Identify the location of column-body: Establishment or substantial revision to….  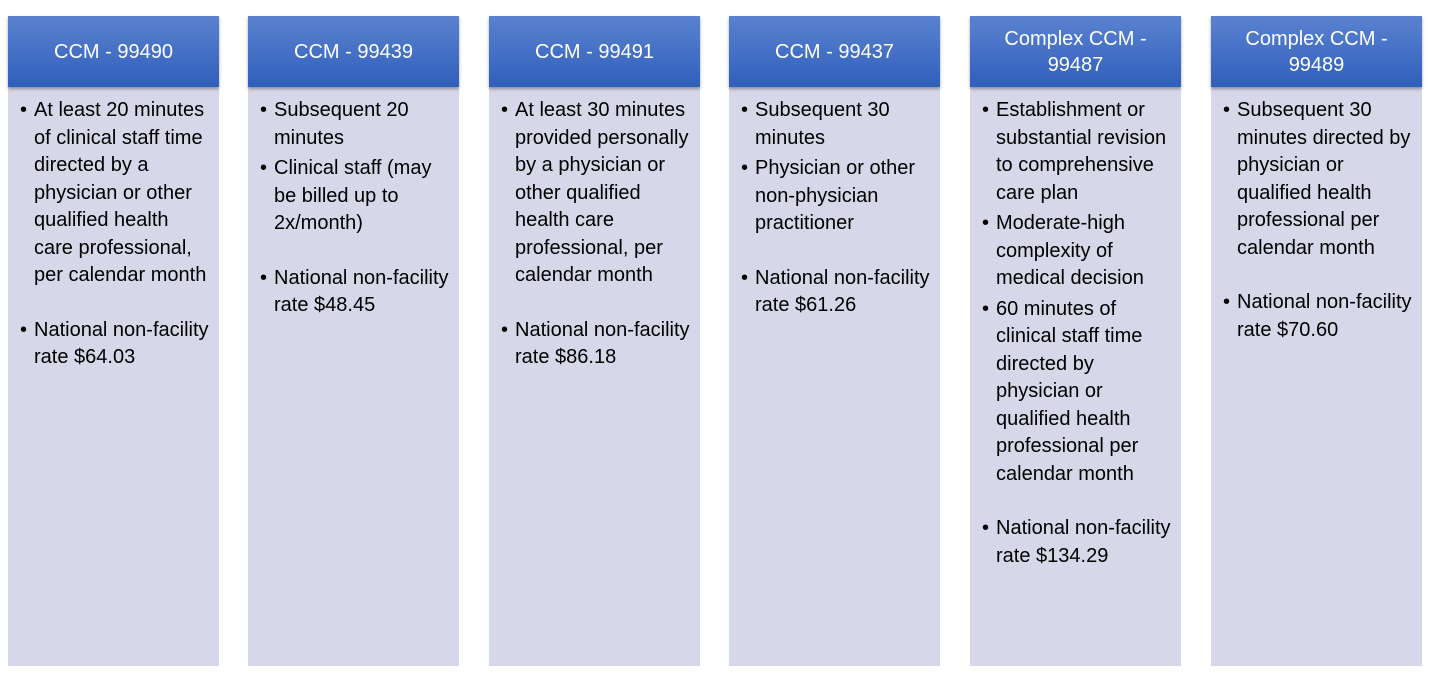
(1075, 376).